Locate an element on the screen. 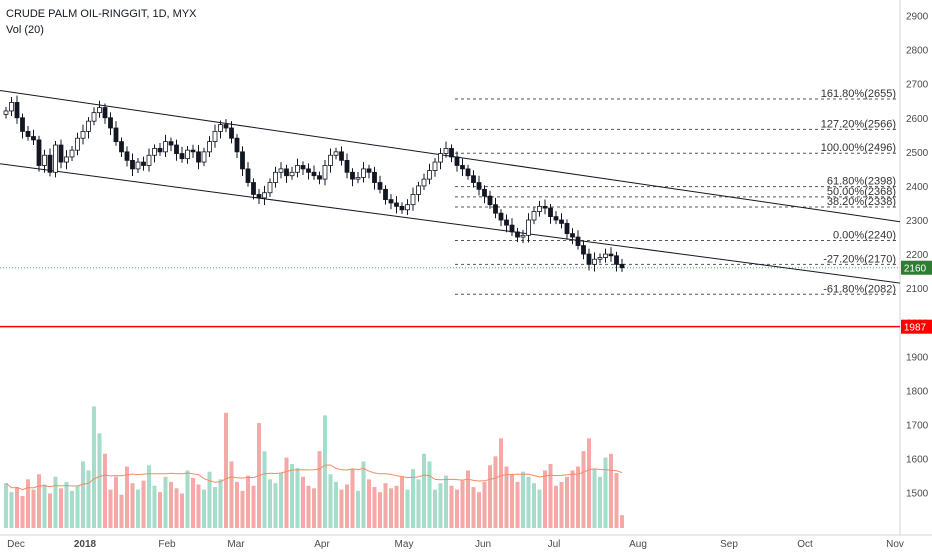 The height and width of the screenshot is (555, 932). y-tick-label: 2700 is located at coordinates (917, 85).